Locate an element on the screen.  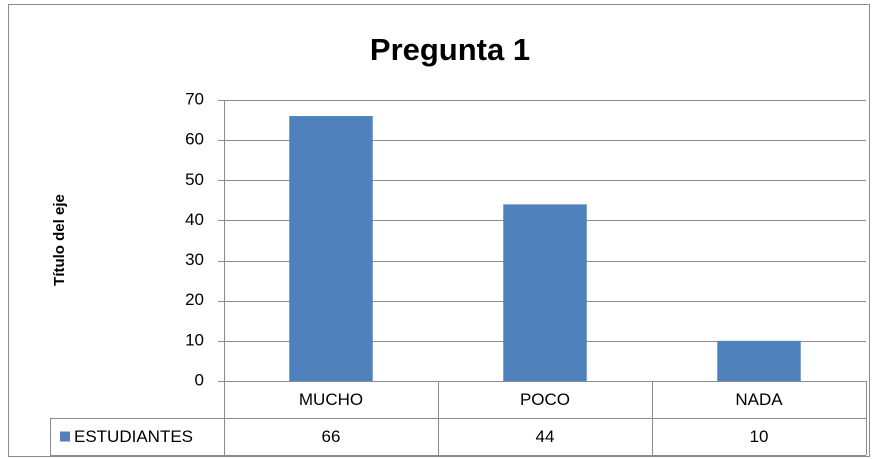
y-axis-title: Título del eje is located at coordinates (59, 240).